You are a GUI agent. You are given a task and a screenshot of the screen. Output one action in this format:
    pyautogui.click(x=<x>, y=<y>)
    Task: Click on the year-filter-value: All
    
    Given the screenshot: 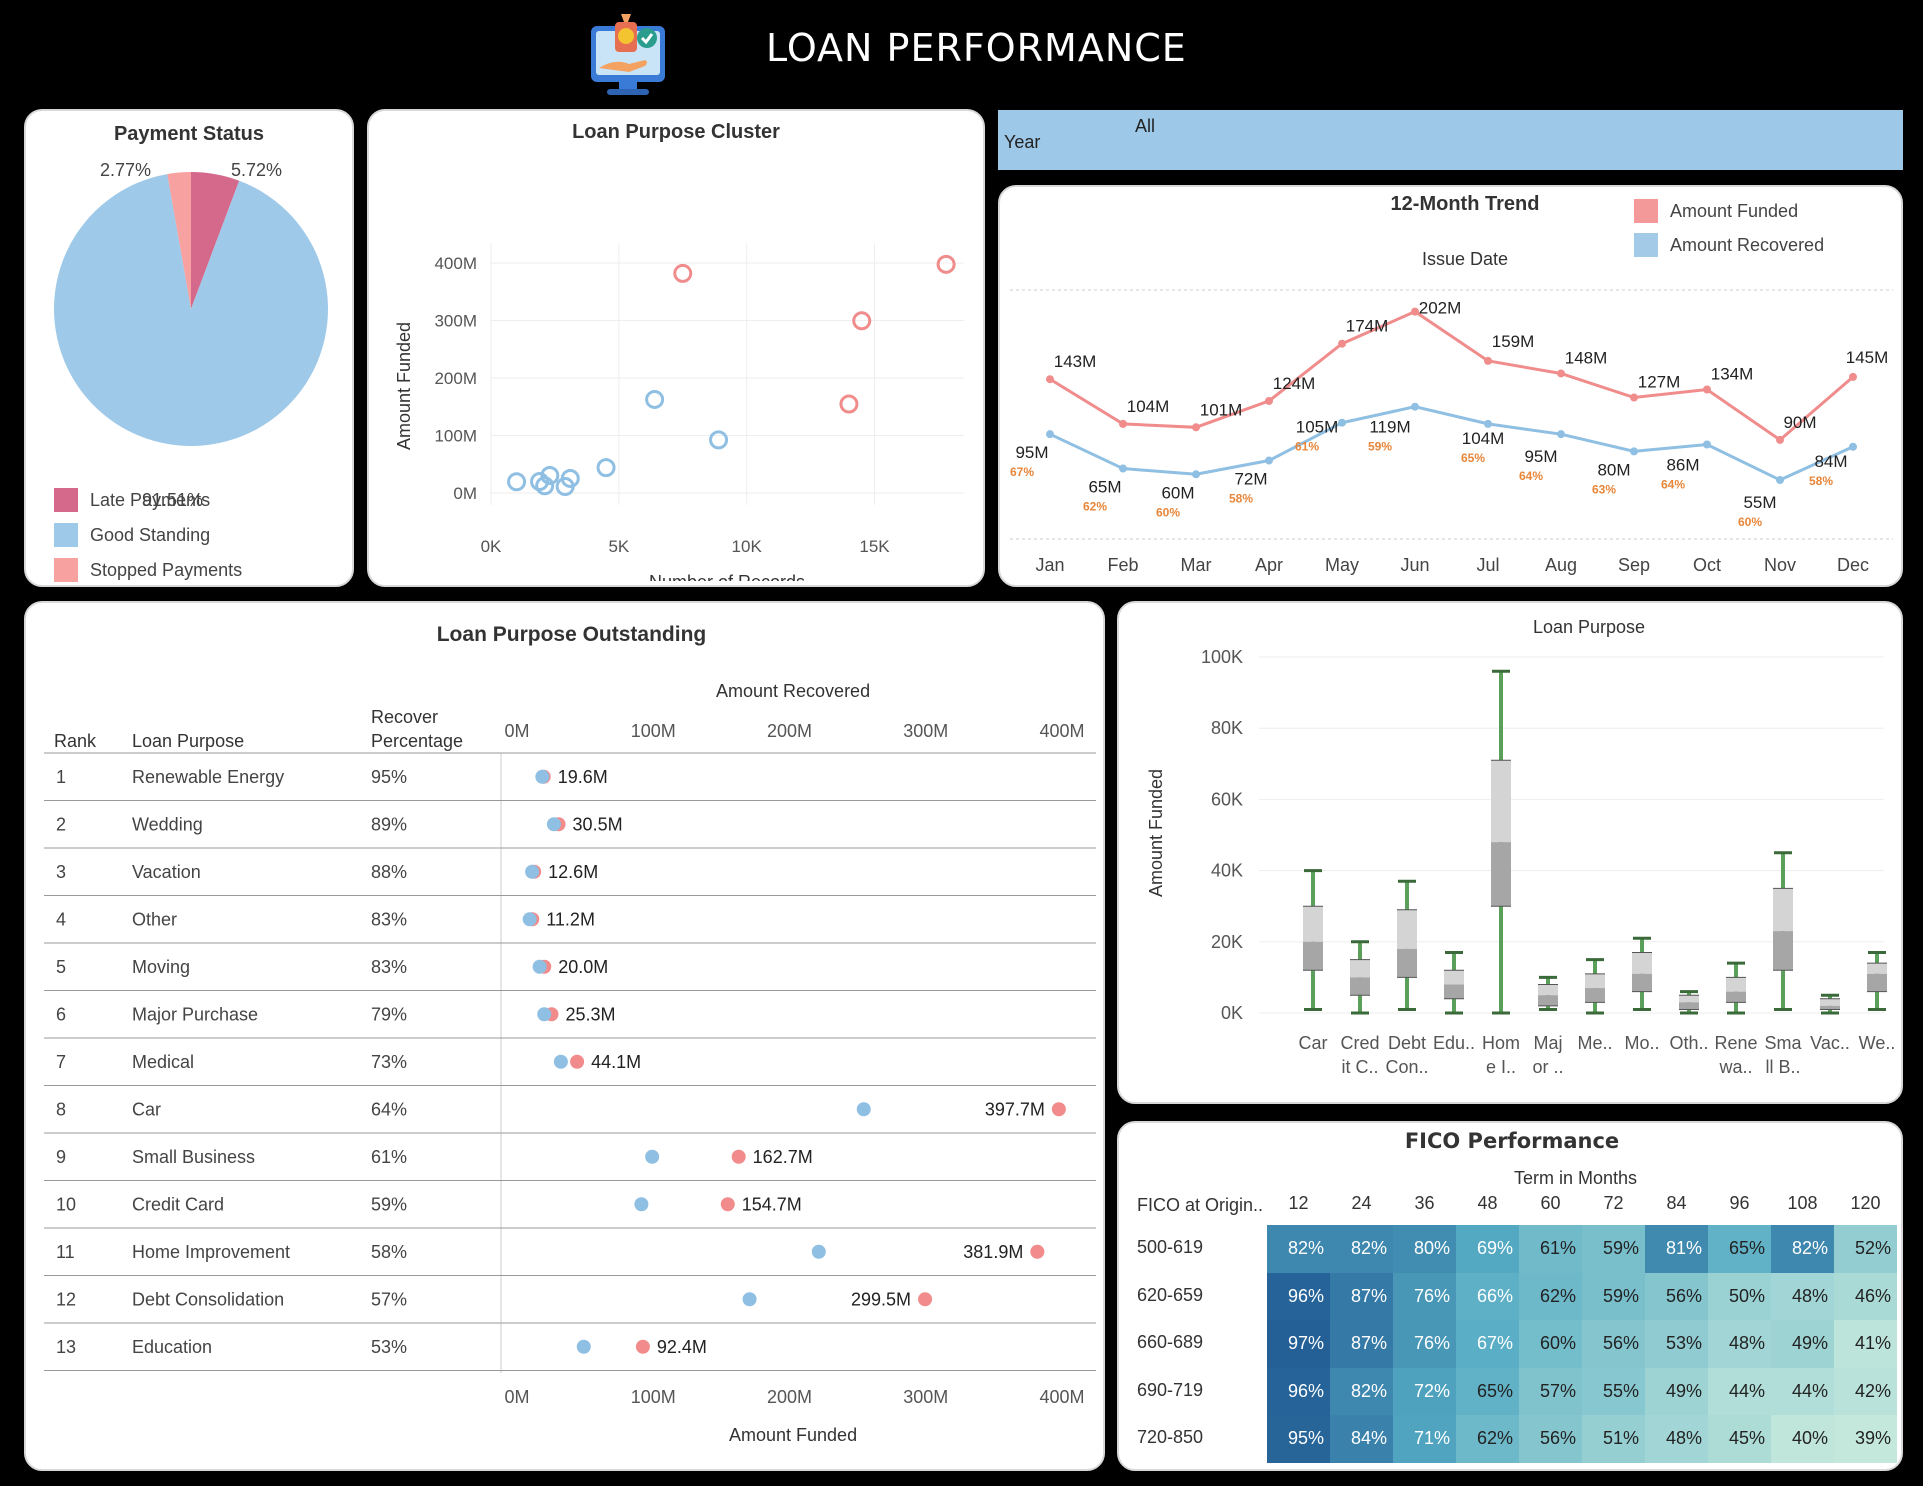 What is the action you would take?
    pyautogui.click(x=1145, y=126)
    